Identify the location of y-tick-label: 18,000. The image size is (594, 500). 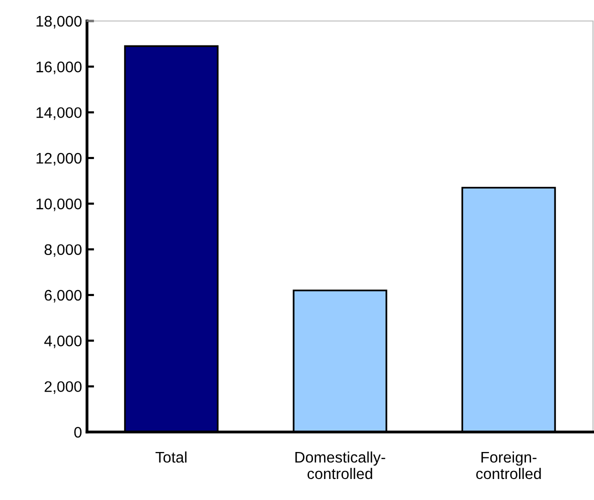
(59, 22).